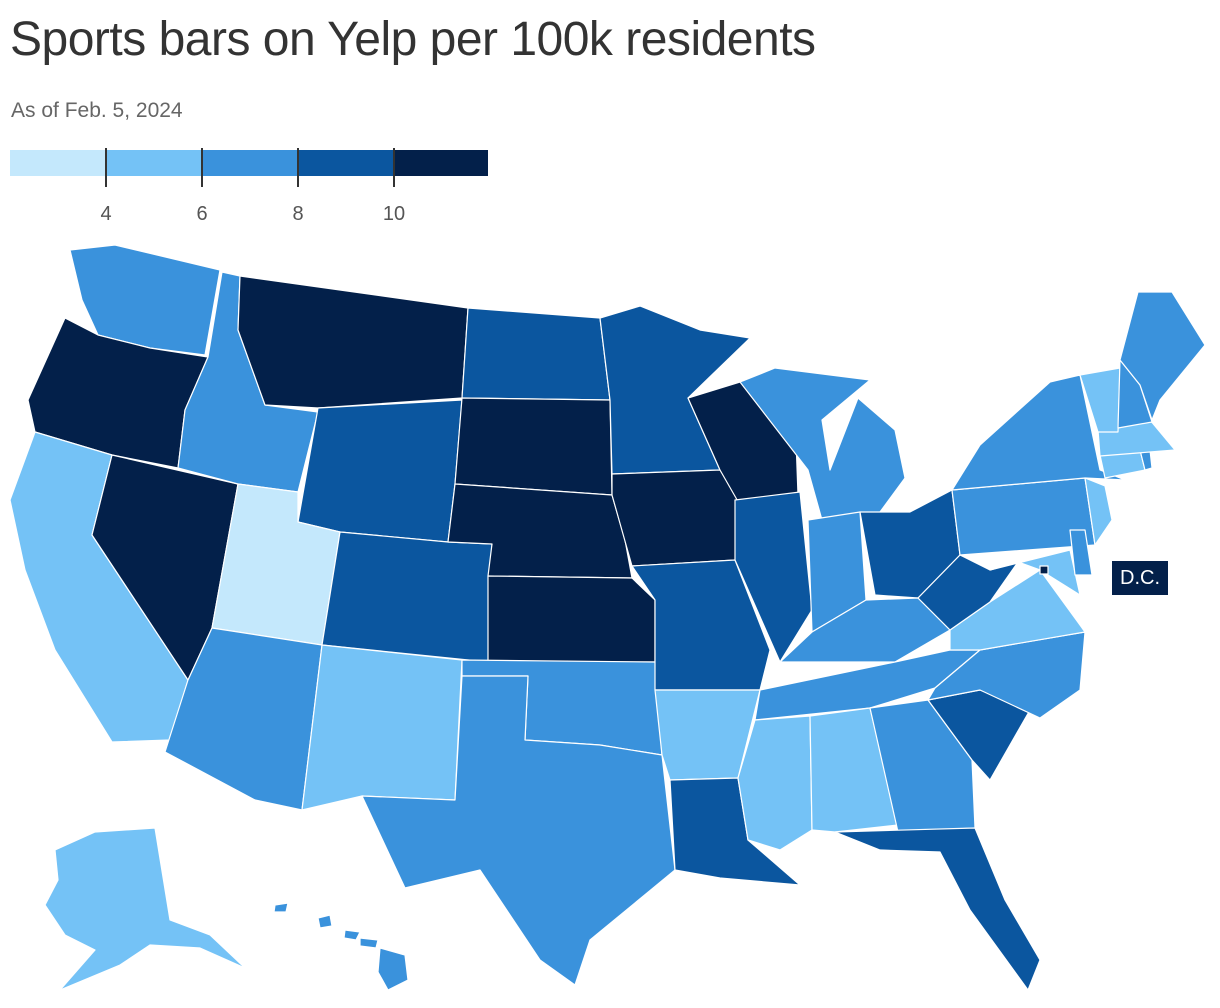  What do you see at coordinates (341, 946) in the screenshot?
I see `state-HI` at bounding box center [341, 946].